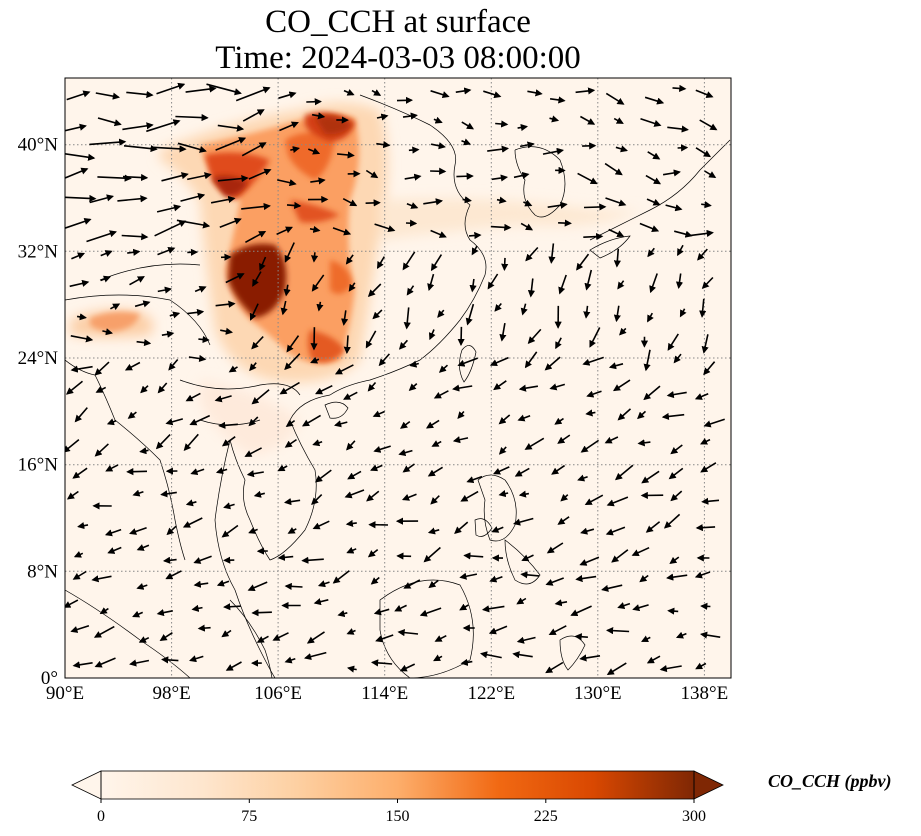 The width and height of the screenshot is (921, 836). I want to click on lat-tick-label: 0°, so click(49, 678).